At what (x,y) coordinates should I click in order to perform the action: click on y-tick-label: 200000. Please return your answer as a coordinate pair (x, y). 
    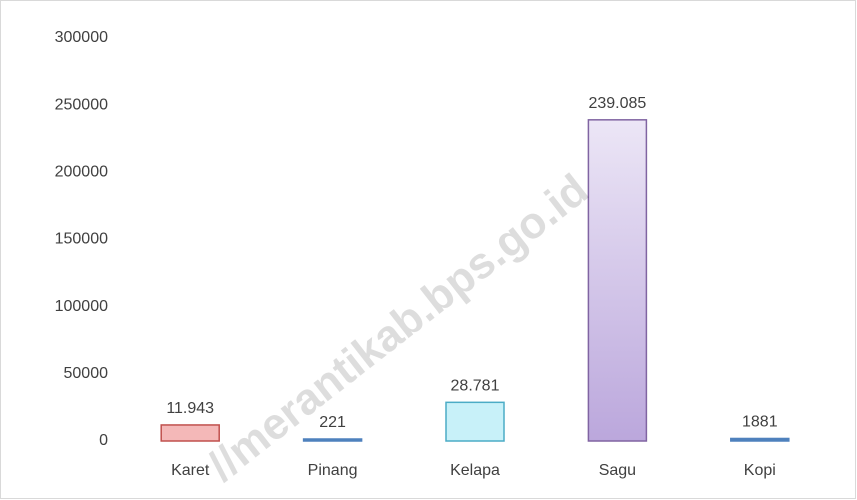
    Looking at the image, I should click on (81, 172).